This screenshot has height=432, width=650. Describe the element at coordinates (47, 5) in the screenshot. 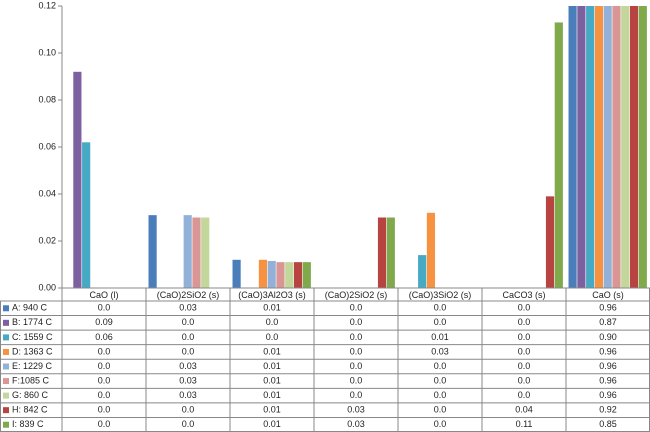

I see `y-tick-label: 0.12` at that location.